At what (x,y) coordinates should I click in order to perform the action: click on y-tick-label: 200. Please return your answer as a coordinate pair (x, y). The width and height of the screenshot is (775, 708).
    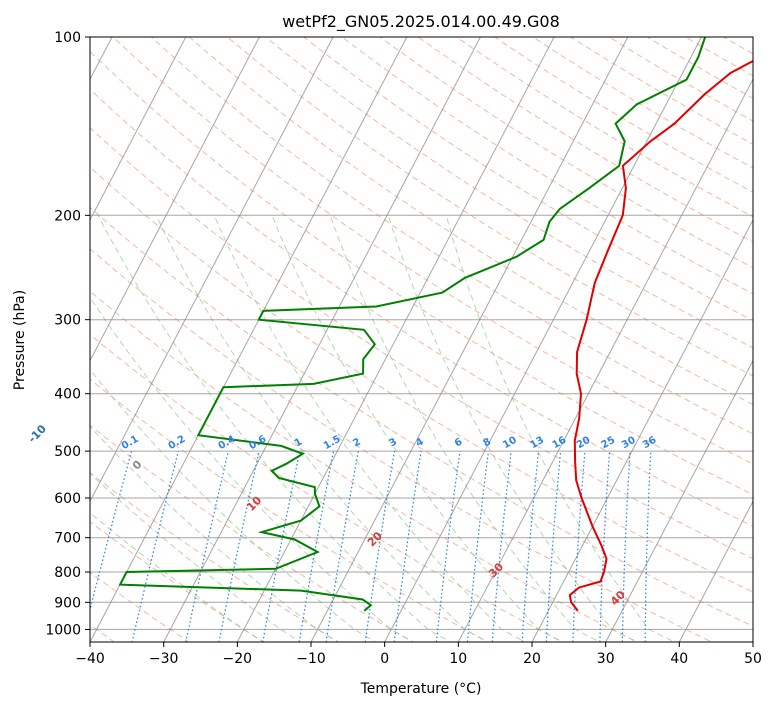
    Looking at the image, I should click on (67, 216).